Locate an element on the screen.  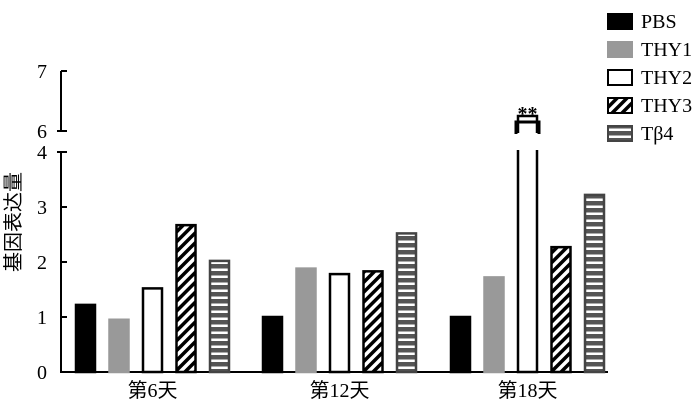
significance-bracket is located at coordinates (527, 127).